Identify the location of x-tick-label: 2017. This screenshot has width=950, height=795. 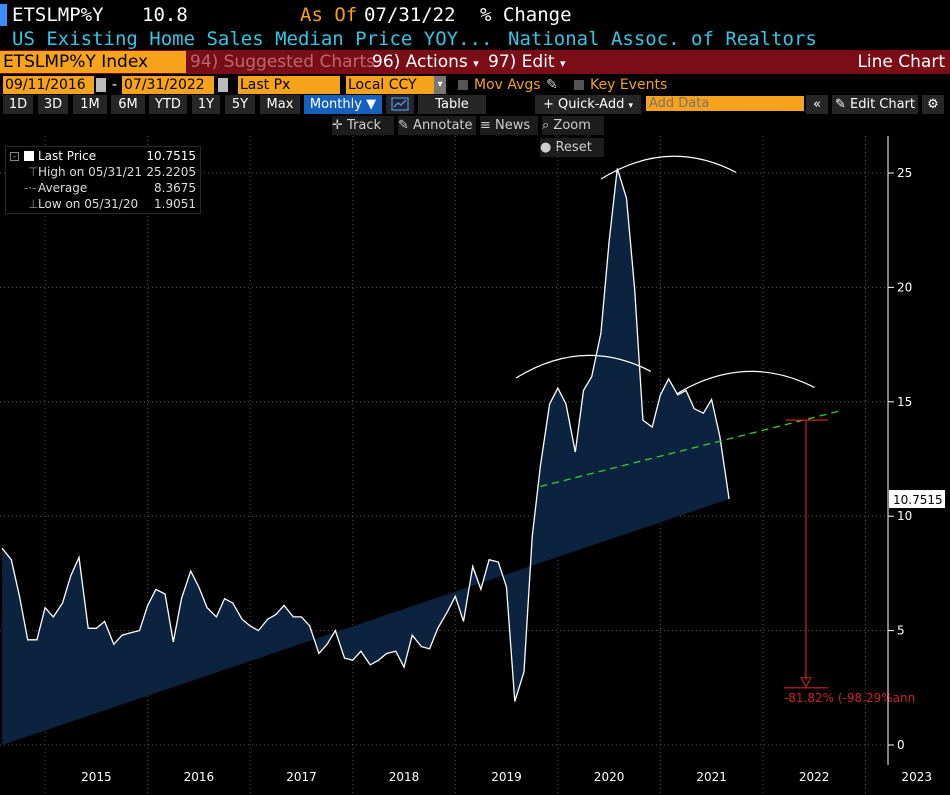
(301, 777).